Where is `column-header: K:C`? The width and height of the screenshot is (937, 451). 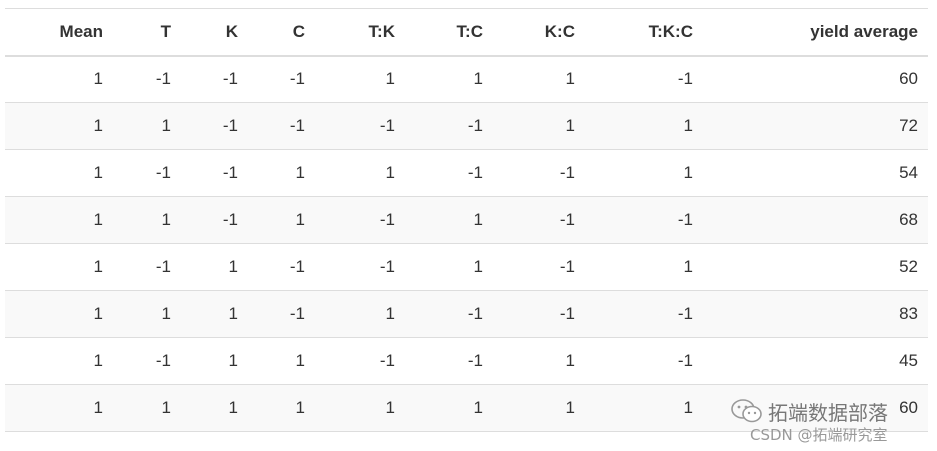
column-header: K:C is located at coordinates (539, 32).